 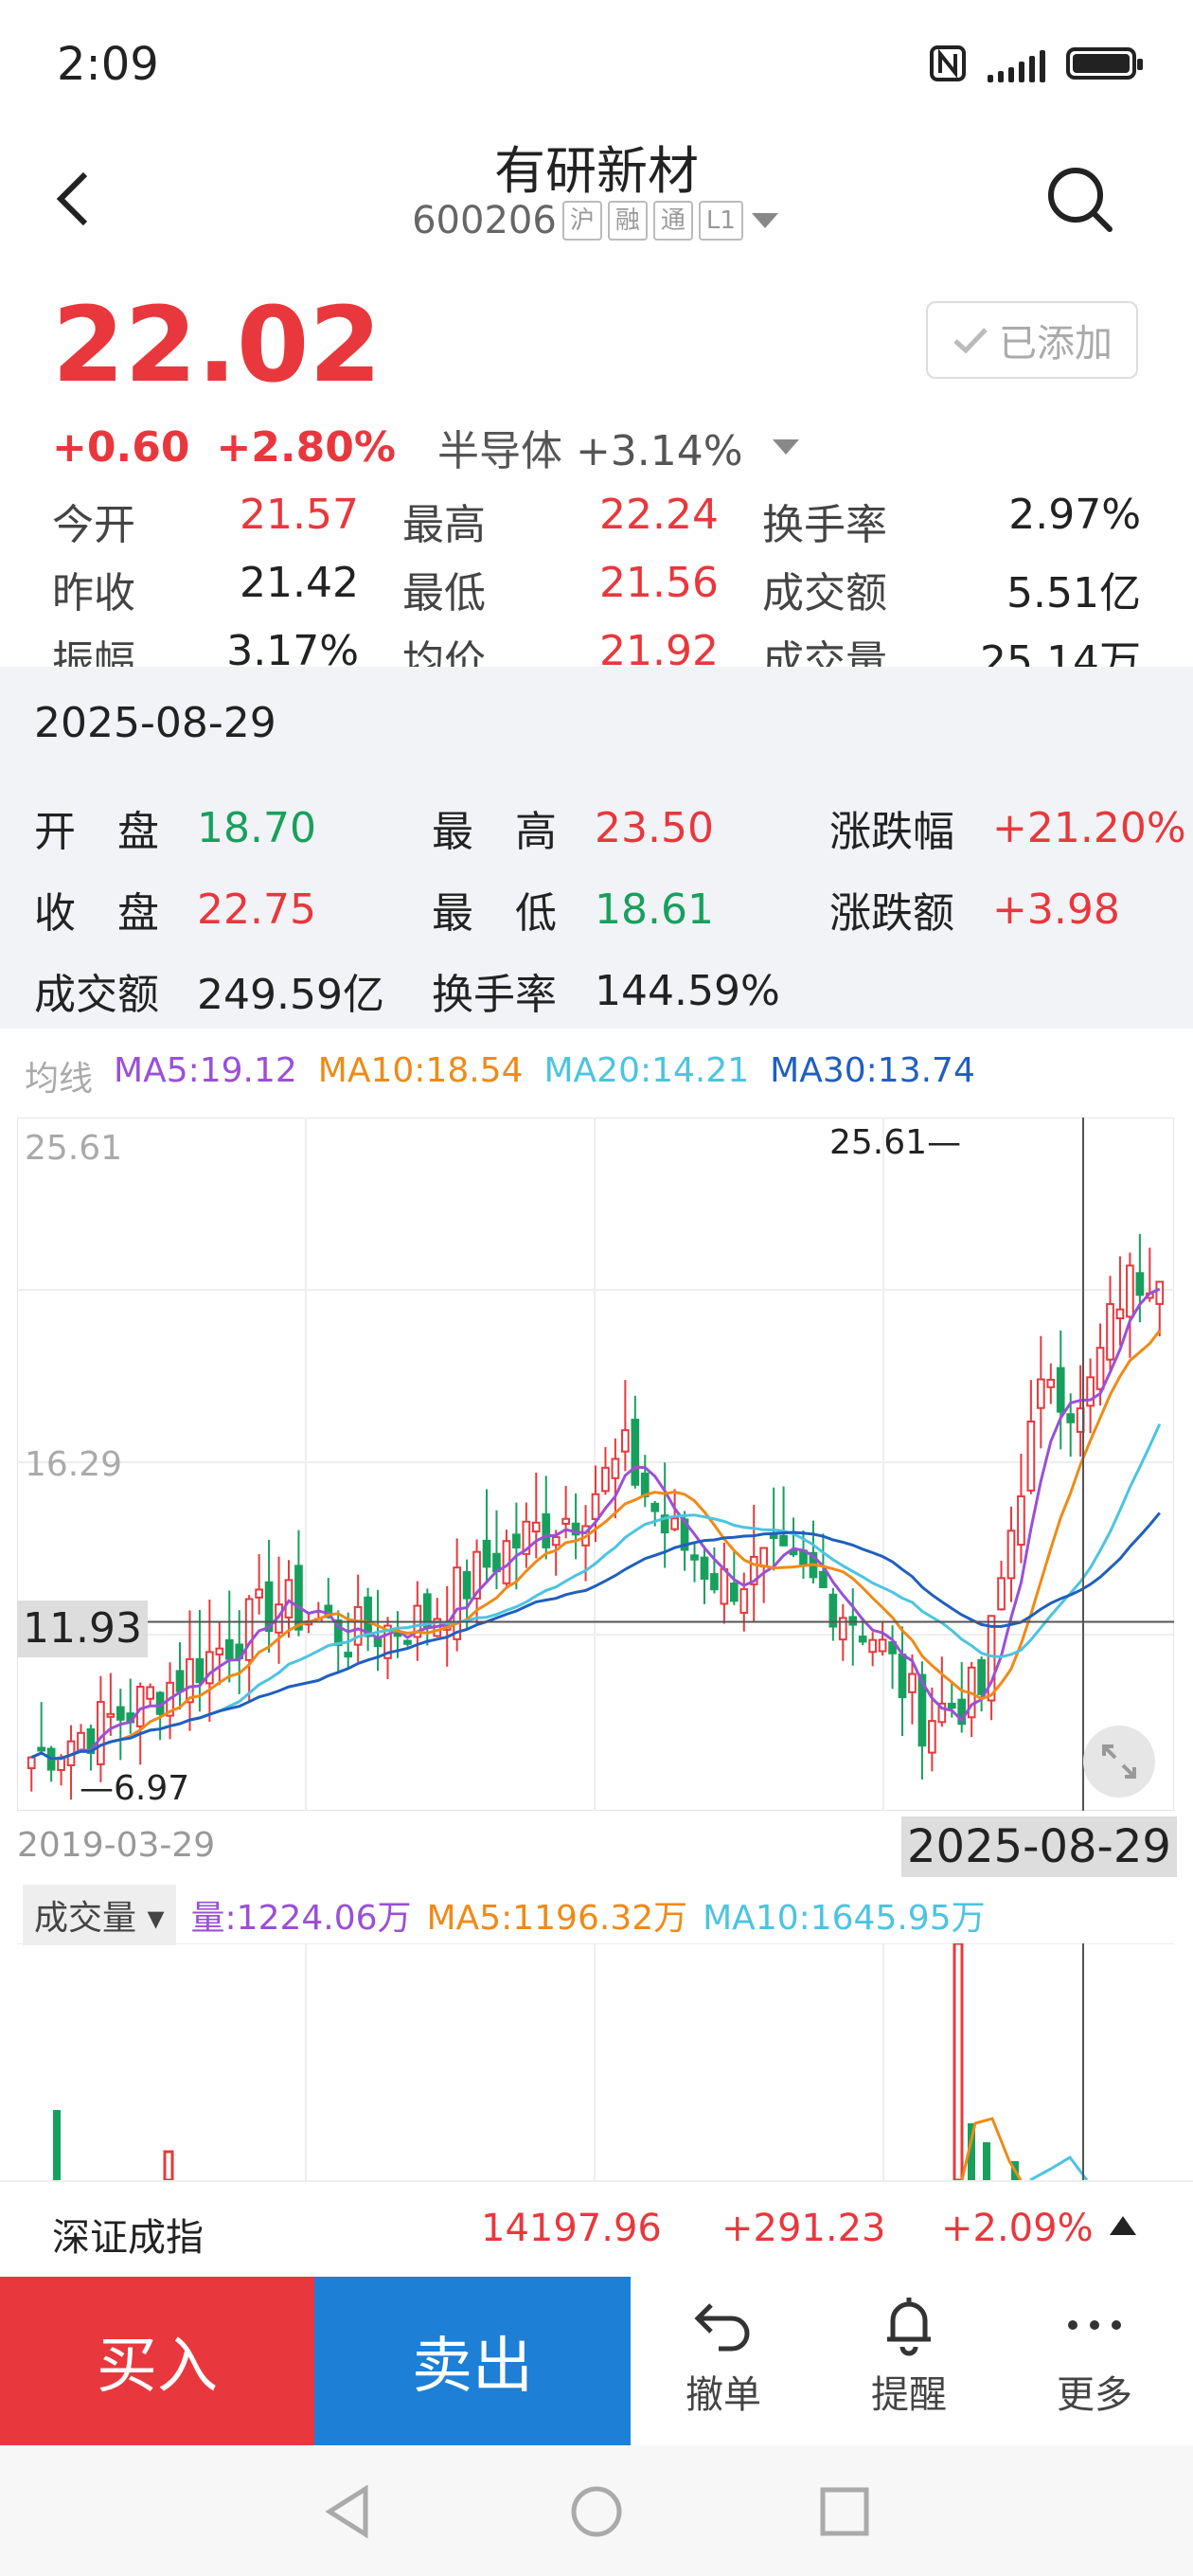 I want to click on ma30-line, so click(x=595, y=1636).